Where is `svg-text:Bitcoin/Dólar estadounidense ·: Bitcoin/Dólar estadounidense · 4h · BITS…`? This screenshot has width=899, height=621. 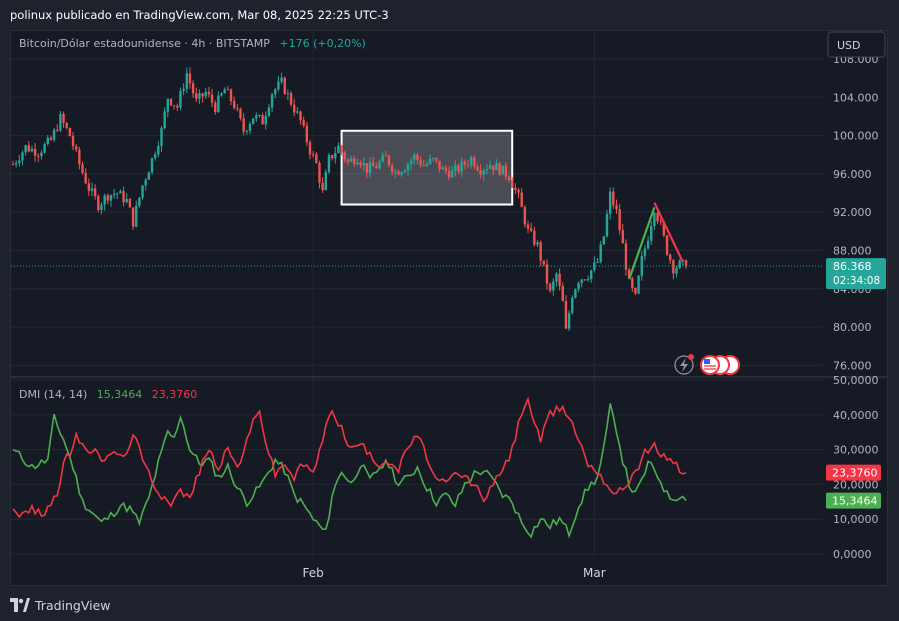
svg-text:Bitcoin/Dólar estadounidense ·: Bitcoin/Dólar estadounidense · 4h · BITS… is located at coordinates (192, 43).